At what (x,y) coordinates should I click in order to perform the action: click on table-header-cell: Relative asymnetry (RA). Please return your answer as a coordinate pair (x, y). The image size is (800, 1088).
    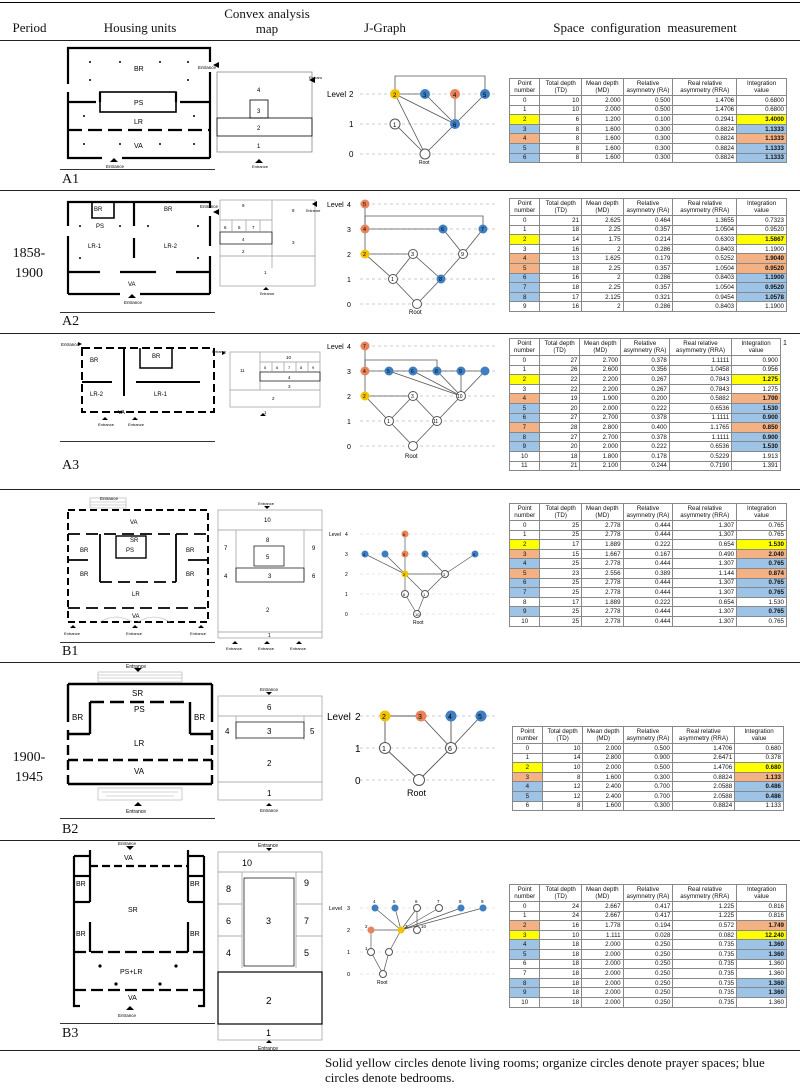
    Looking at the image, I should click on (648, 735).